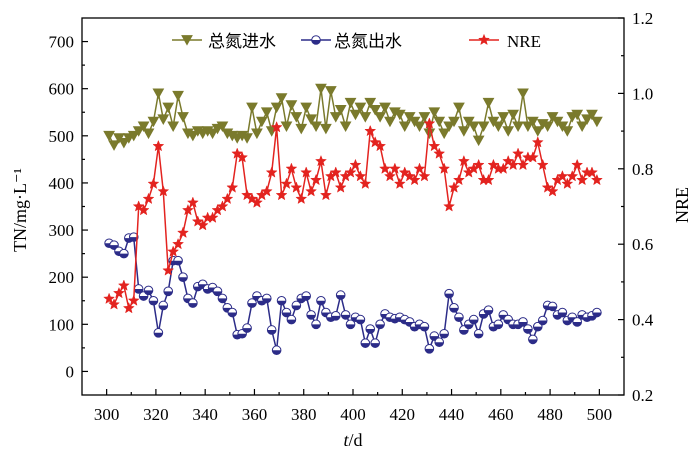 The height and width of the screenshot is (454, 700). I want to click on y2-axis-label: NRE, so click(682, 205).